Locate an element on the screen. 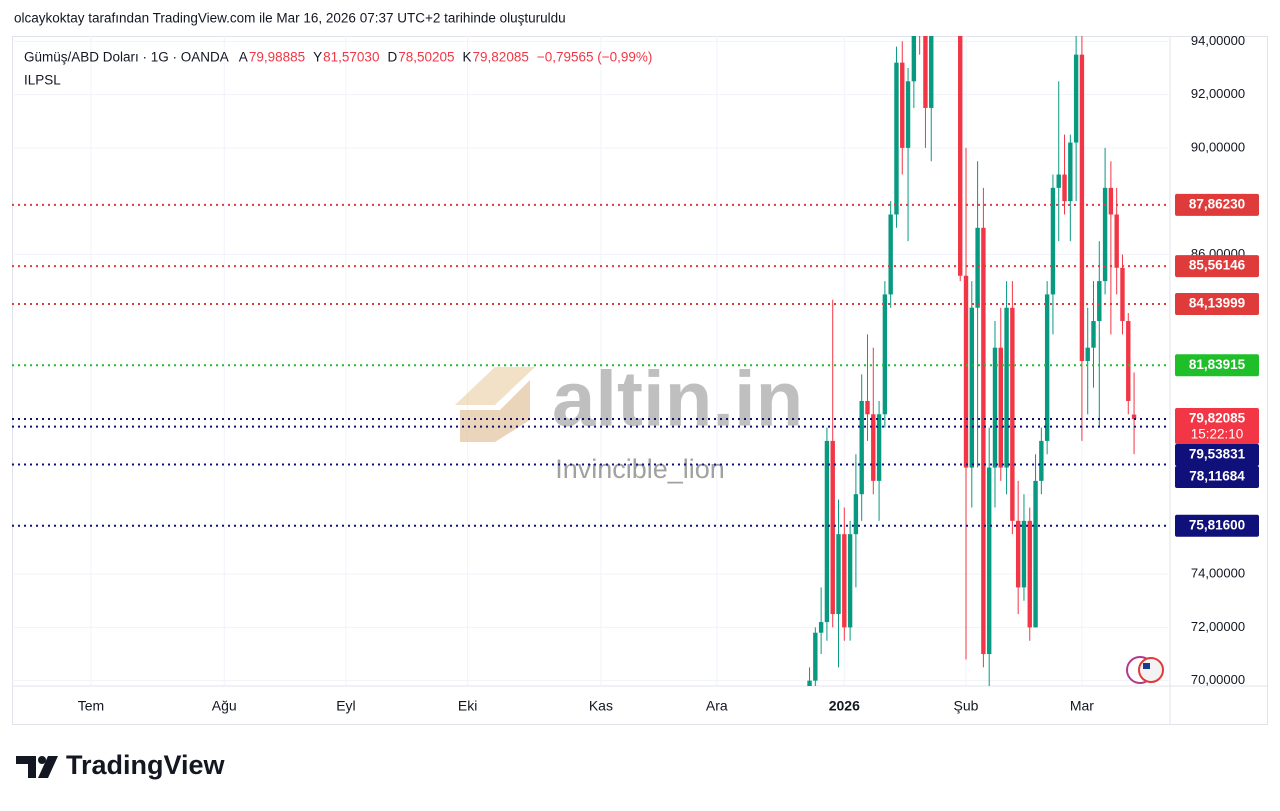 Image resolution: width=1280 pixels, height=811 pixels. x-tick-label: Eyl is located at coordinates (345, 706).